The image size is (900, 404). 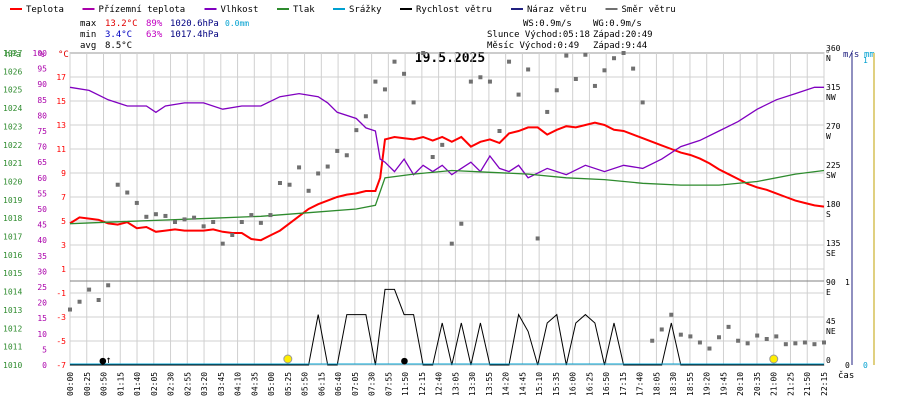 I want to click on x-tick-label: 21:50, so click(x=807, y=384).